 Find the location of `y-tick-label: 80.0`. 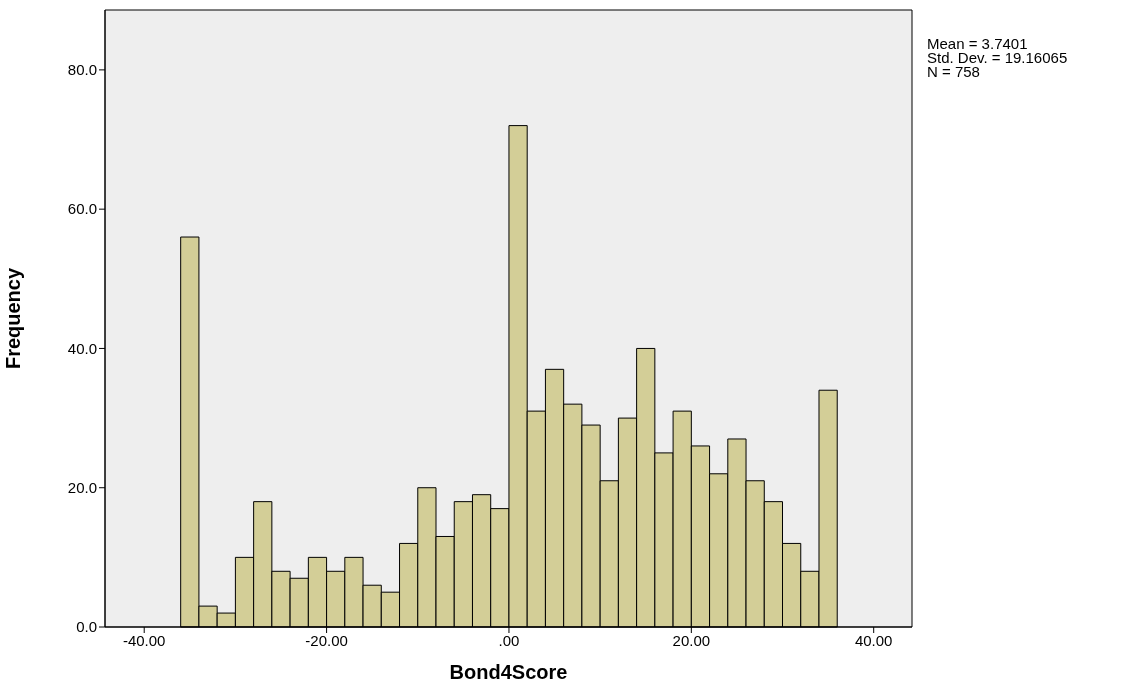

y-tick-label: 80.0 is located at coordinates (82, 70).